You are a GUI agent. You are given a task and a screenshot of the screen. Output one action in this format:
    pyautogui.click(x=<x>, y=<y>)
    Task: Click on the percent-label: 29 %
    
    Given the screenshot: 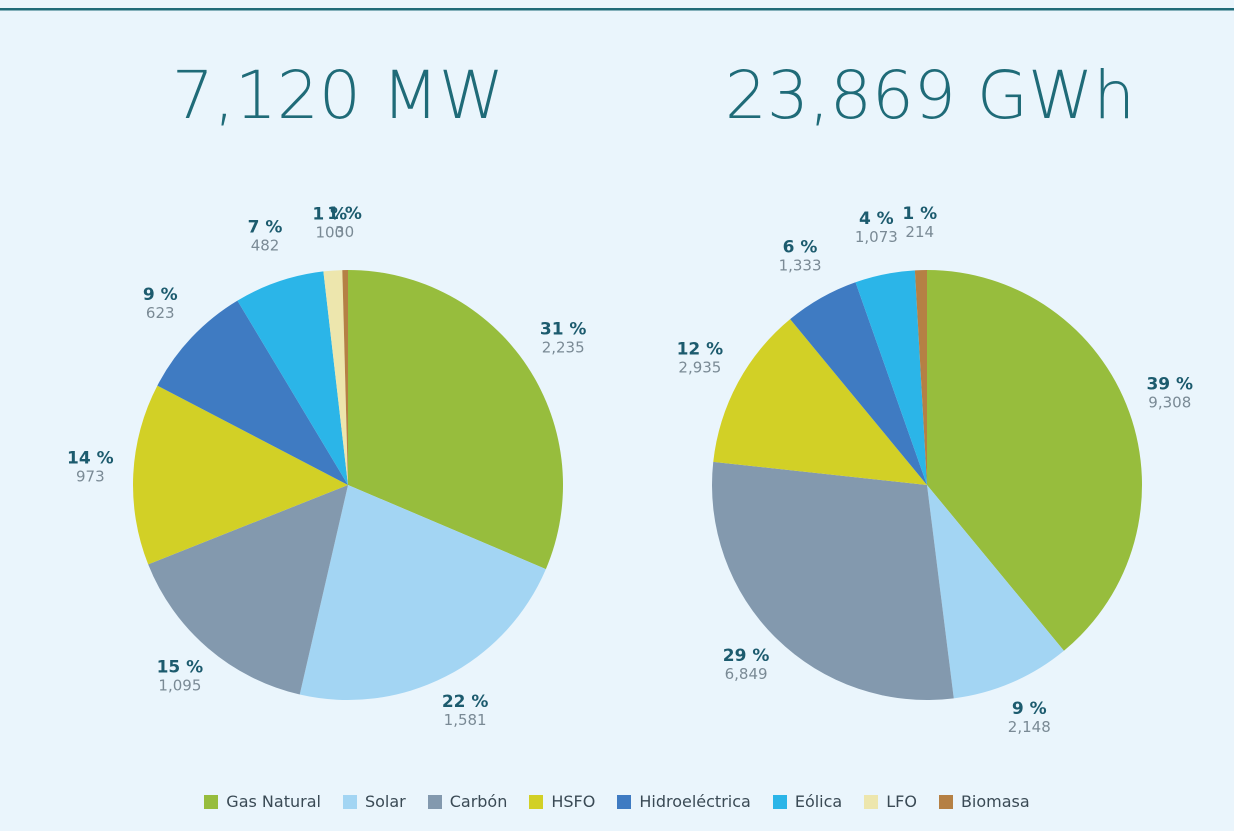 What is the action you would take?
    pyautogui.click(x=746, y=656)
    